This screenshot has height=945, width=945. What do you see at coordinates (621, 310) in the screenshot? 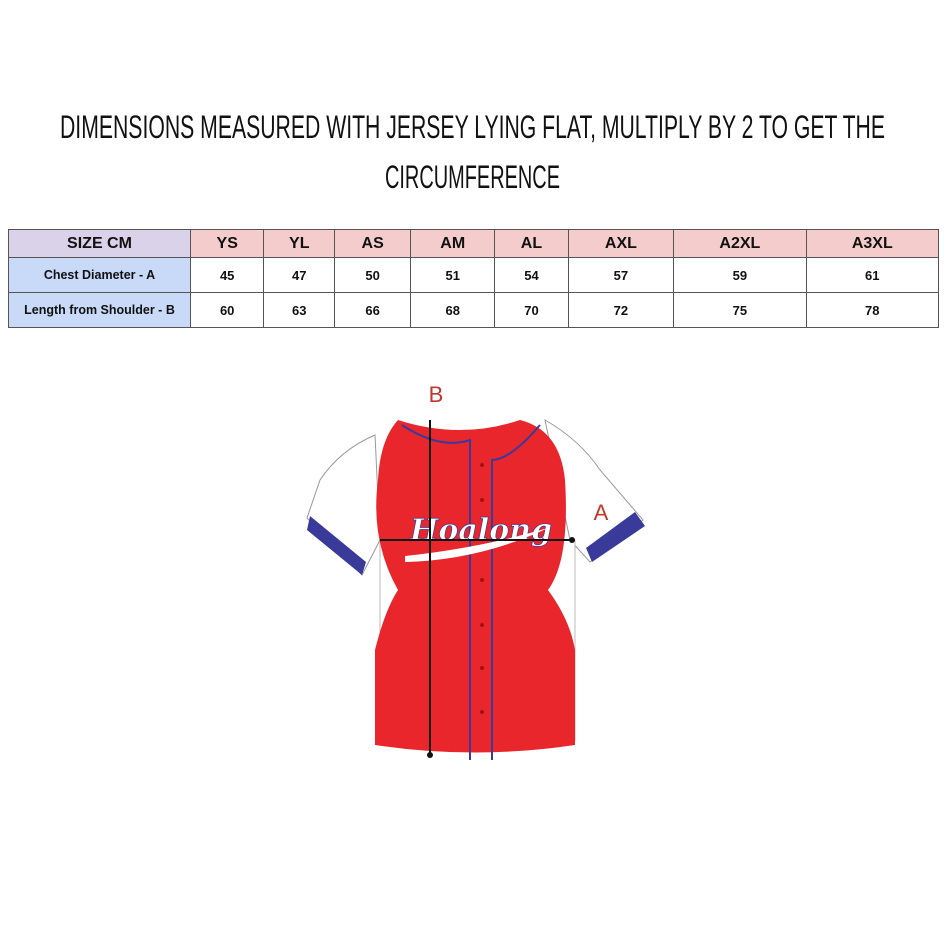
I see `cell: 72` at bounding box center [621, 310].